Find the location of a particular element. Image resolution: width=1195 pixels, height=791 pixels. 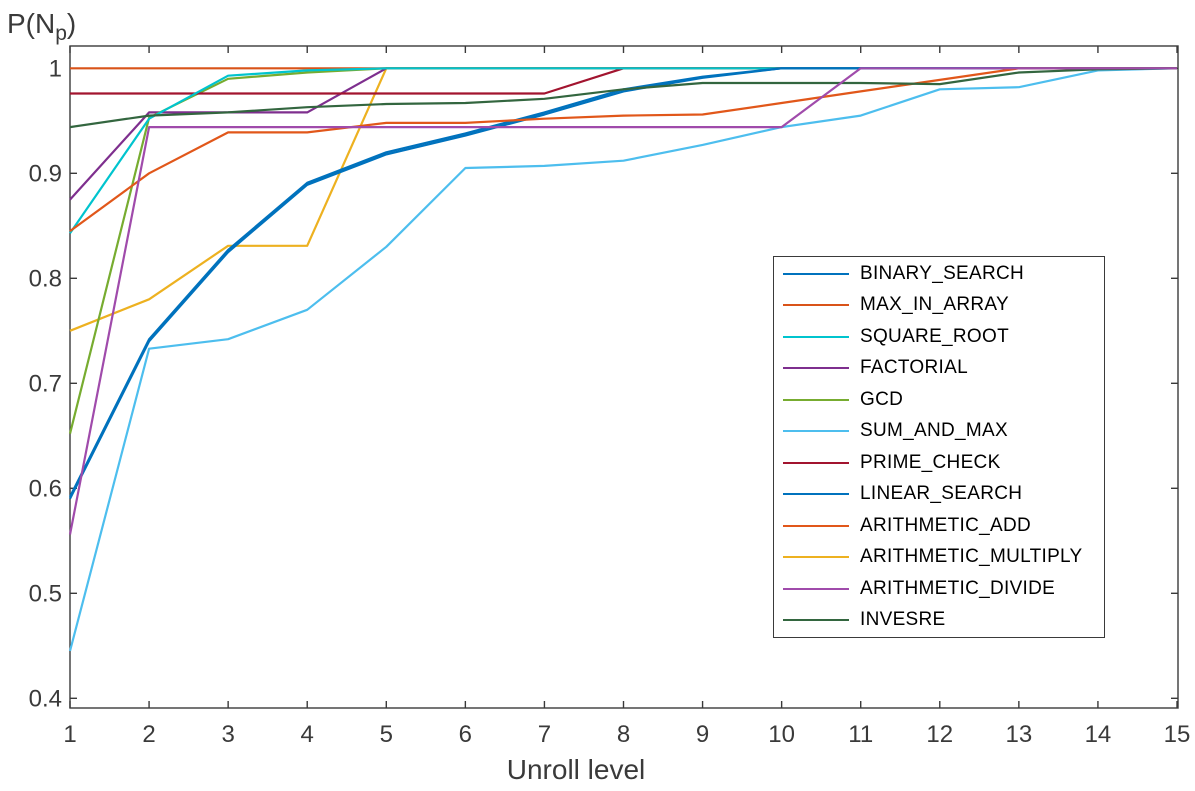

legend-item-label: BINARY_SEARCH is located at coordinates (942, 273).